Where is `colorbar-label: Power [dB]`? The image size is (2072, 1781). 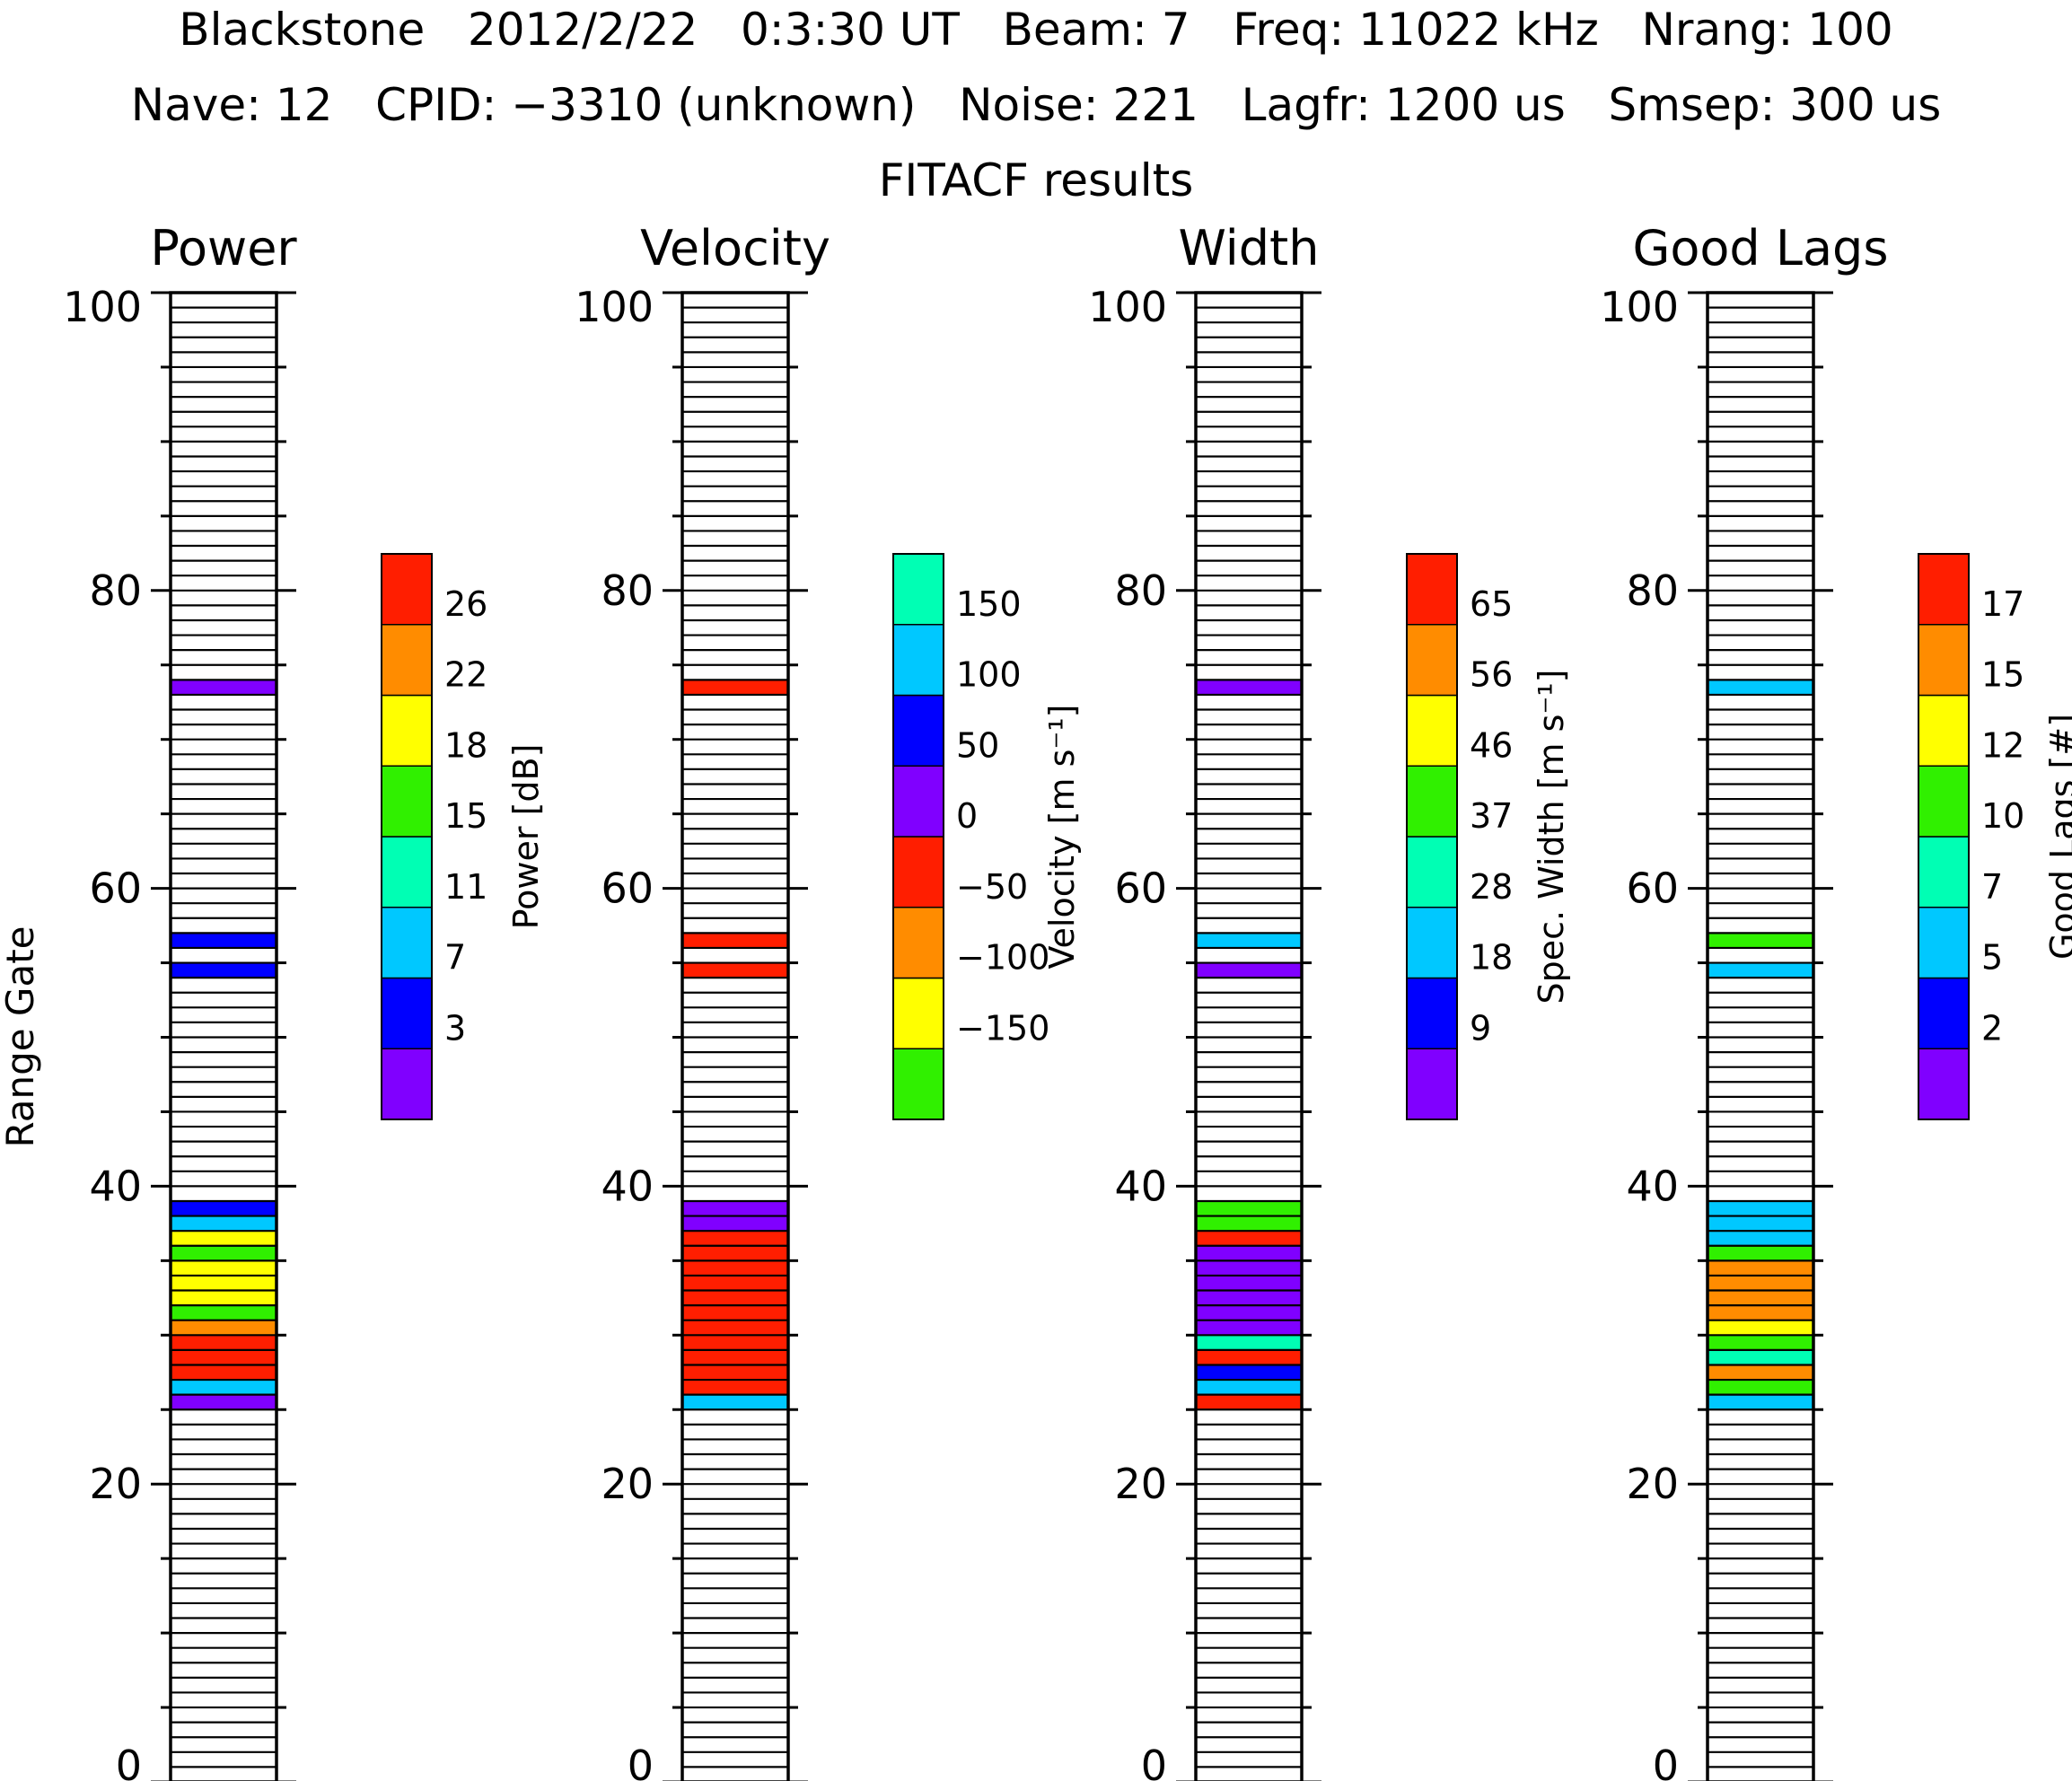
colorbar-label: Power [dB] is located at coordinates (526, 837).